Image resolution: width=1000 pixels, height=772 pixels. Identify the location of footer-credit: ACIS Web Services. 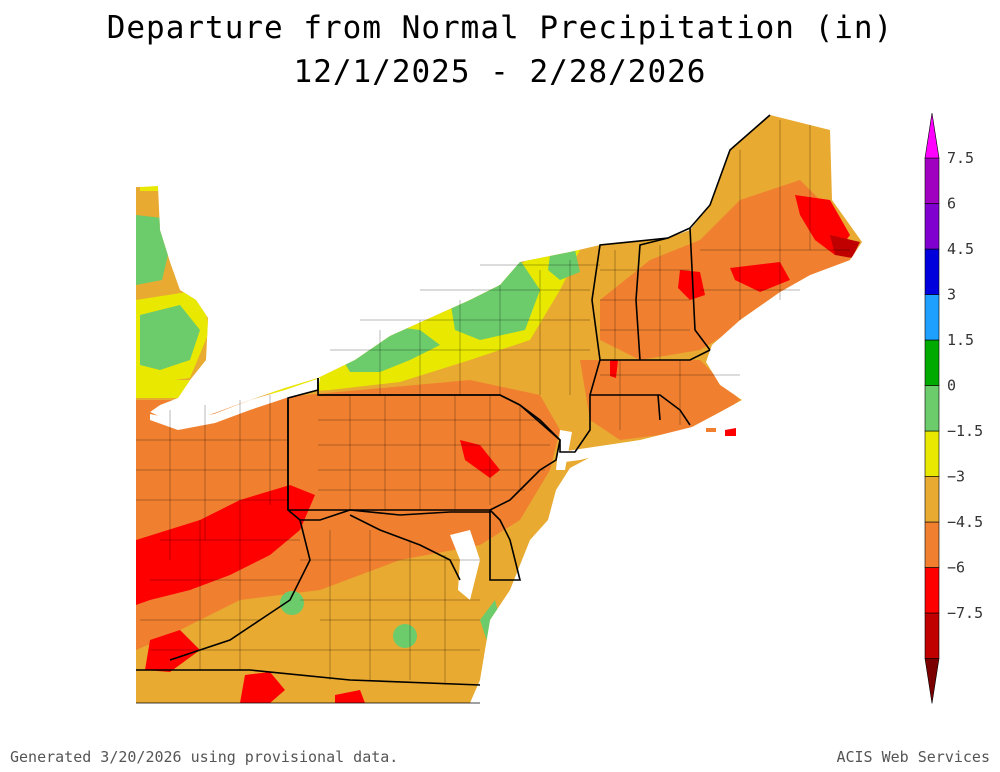
(913, 757).